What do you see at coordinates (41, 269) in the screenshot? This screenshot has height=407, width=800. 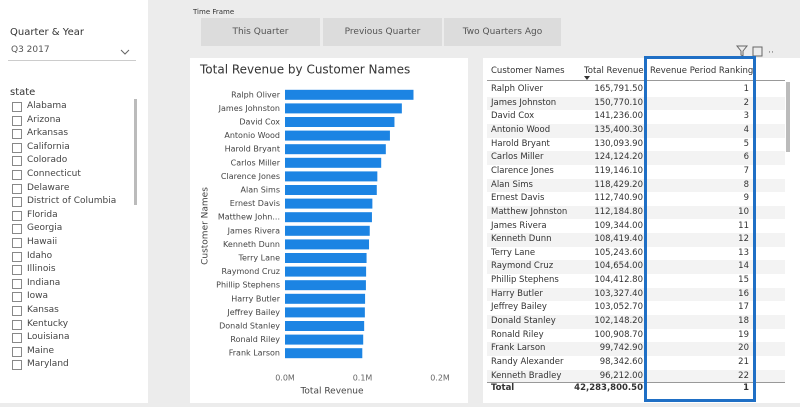 I see `state-item: Illinois` at bounding box center [41, 269].